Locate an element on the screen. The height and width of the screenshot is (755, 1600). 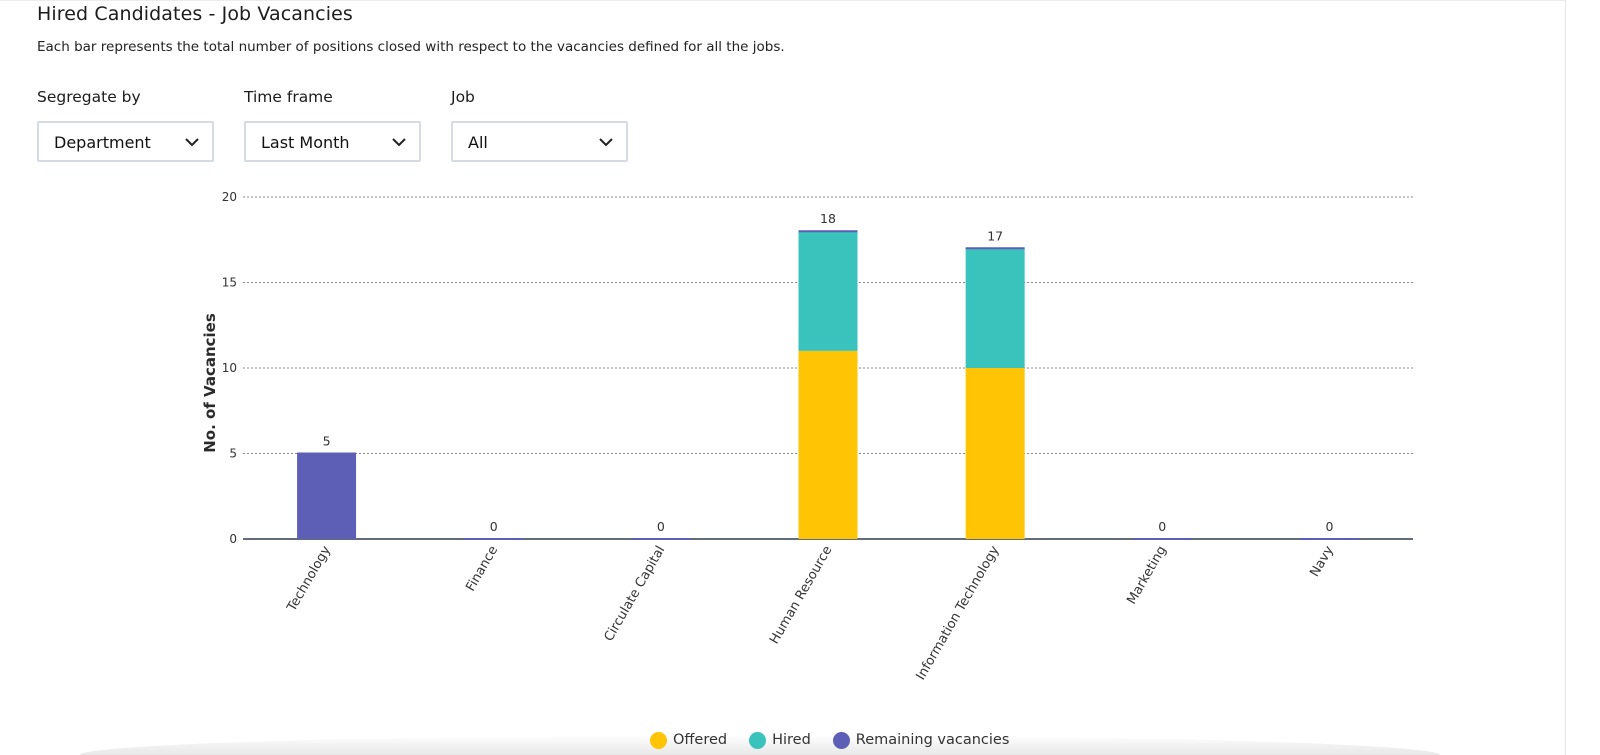
x-tick-label: Navy is located at coordinates (1322, 561).